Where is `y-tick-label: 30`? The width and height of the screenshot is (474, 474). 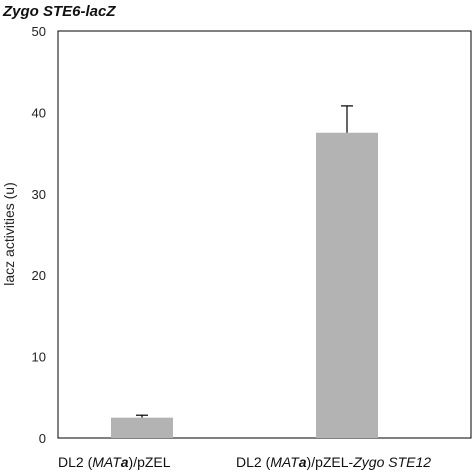
y-tick-label: 30 is located at coordinates (39, 194).